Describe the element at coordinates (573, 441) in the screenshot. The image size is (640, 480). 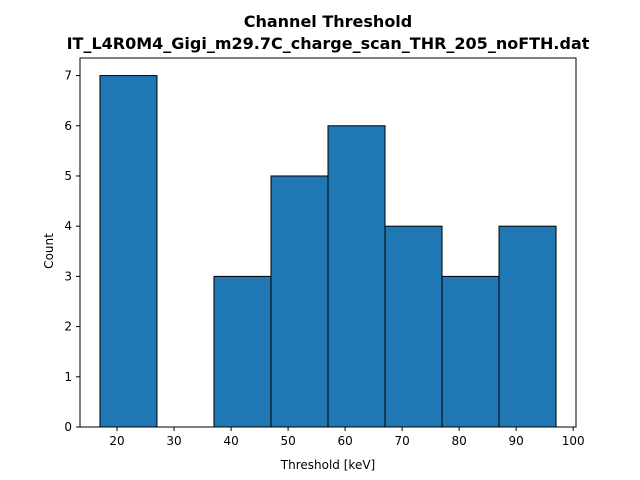
I see `x-tick-label: 100` at that location.